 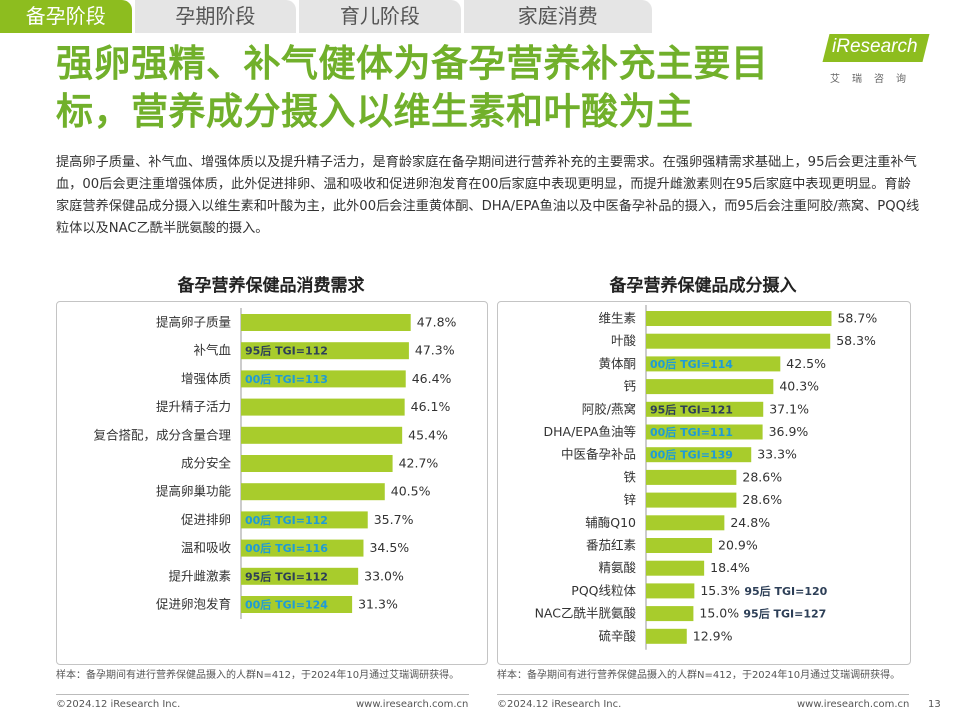 What do you see at coordinates (286, 548) in the screenshot?
I see `tgi-label: 00后 TGI=116` at bounding box center [286, 548].